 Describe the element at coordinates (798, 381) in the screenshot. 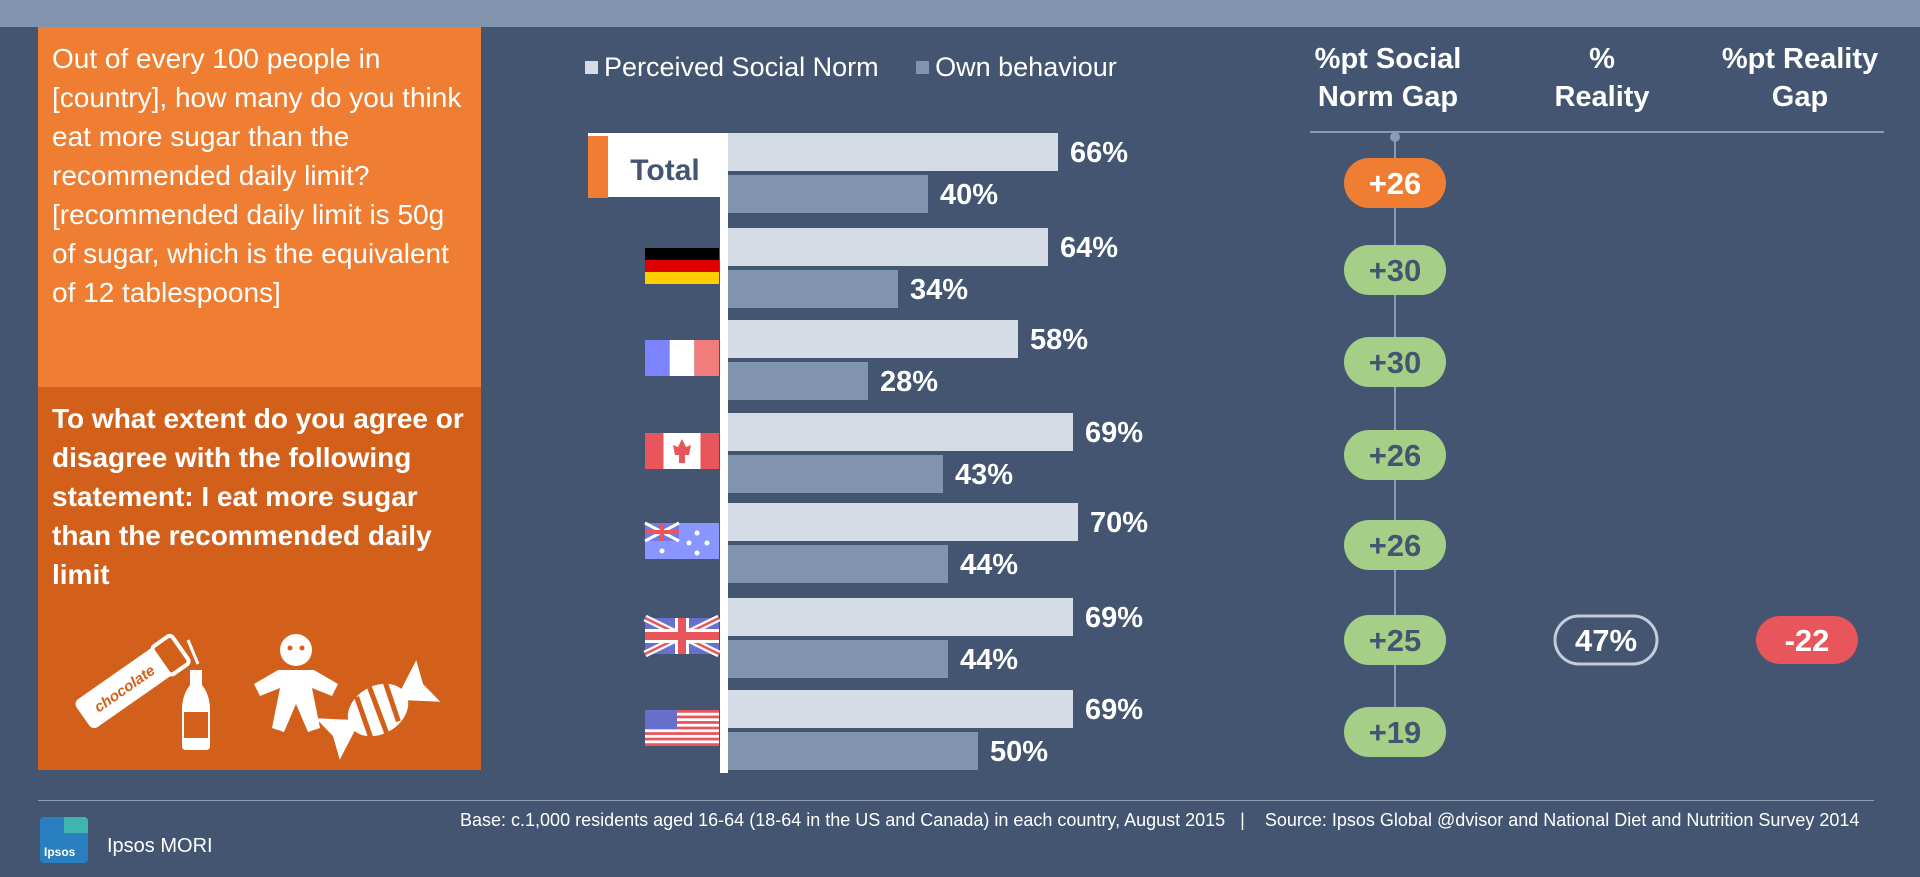

I see `bar-own-france` at that location.